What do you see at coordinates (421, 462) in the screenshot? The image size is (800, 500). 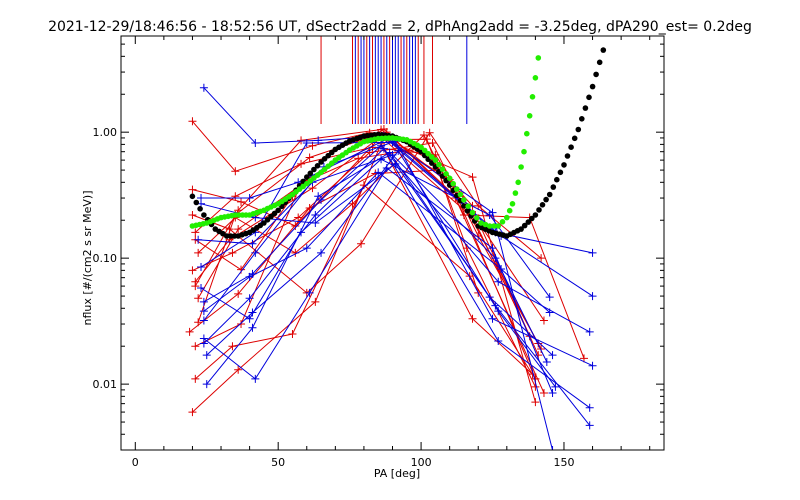 I see `x-tick-label: 100` at bounding box center [421, 462].